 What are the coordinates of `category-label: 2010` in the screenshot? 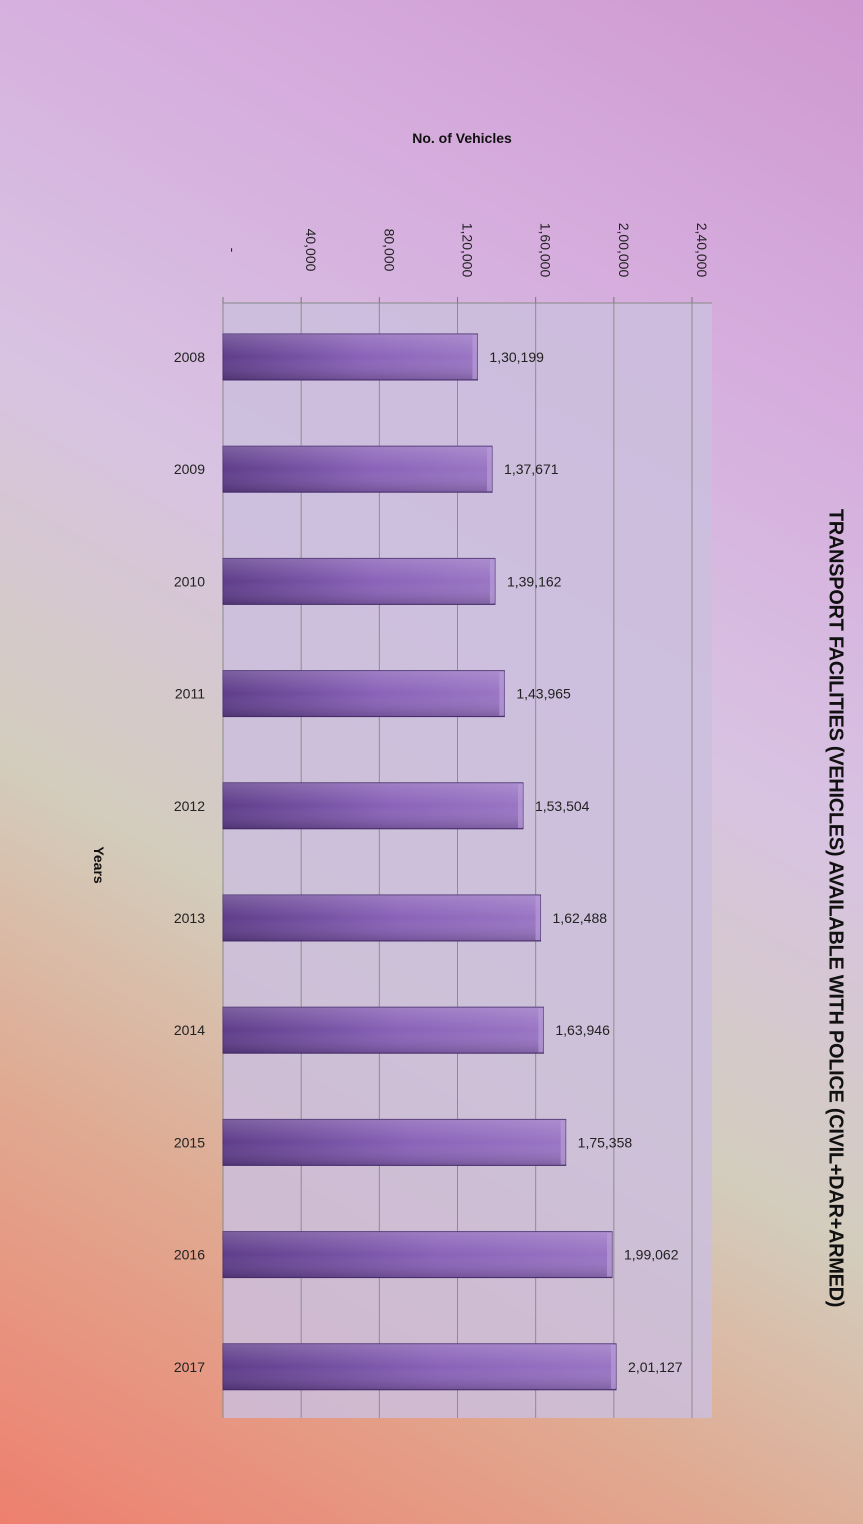 It's located at (189, 581).